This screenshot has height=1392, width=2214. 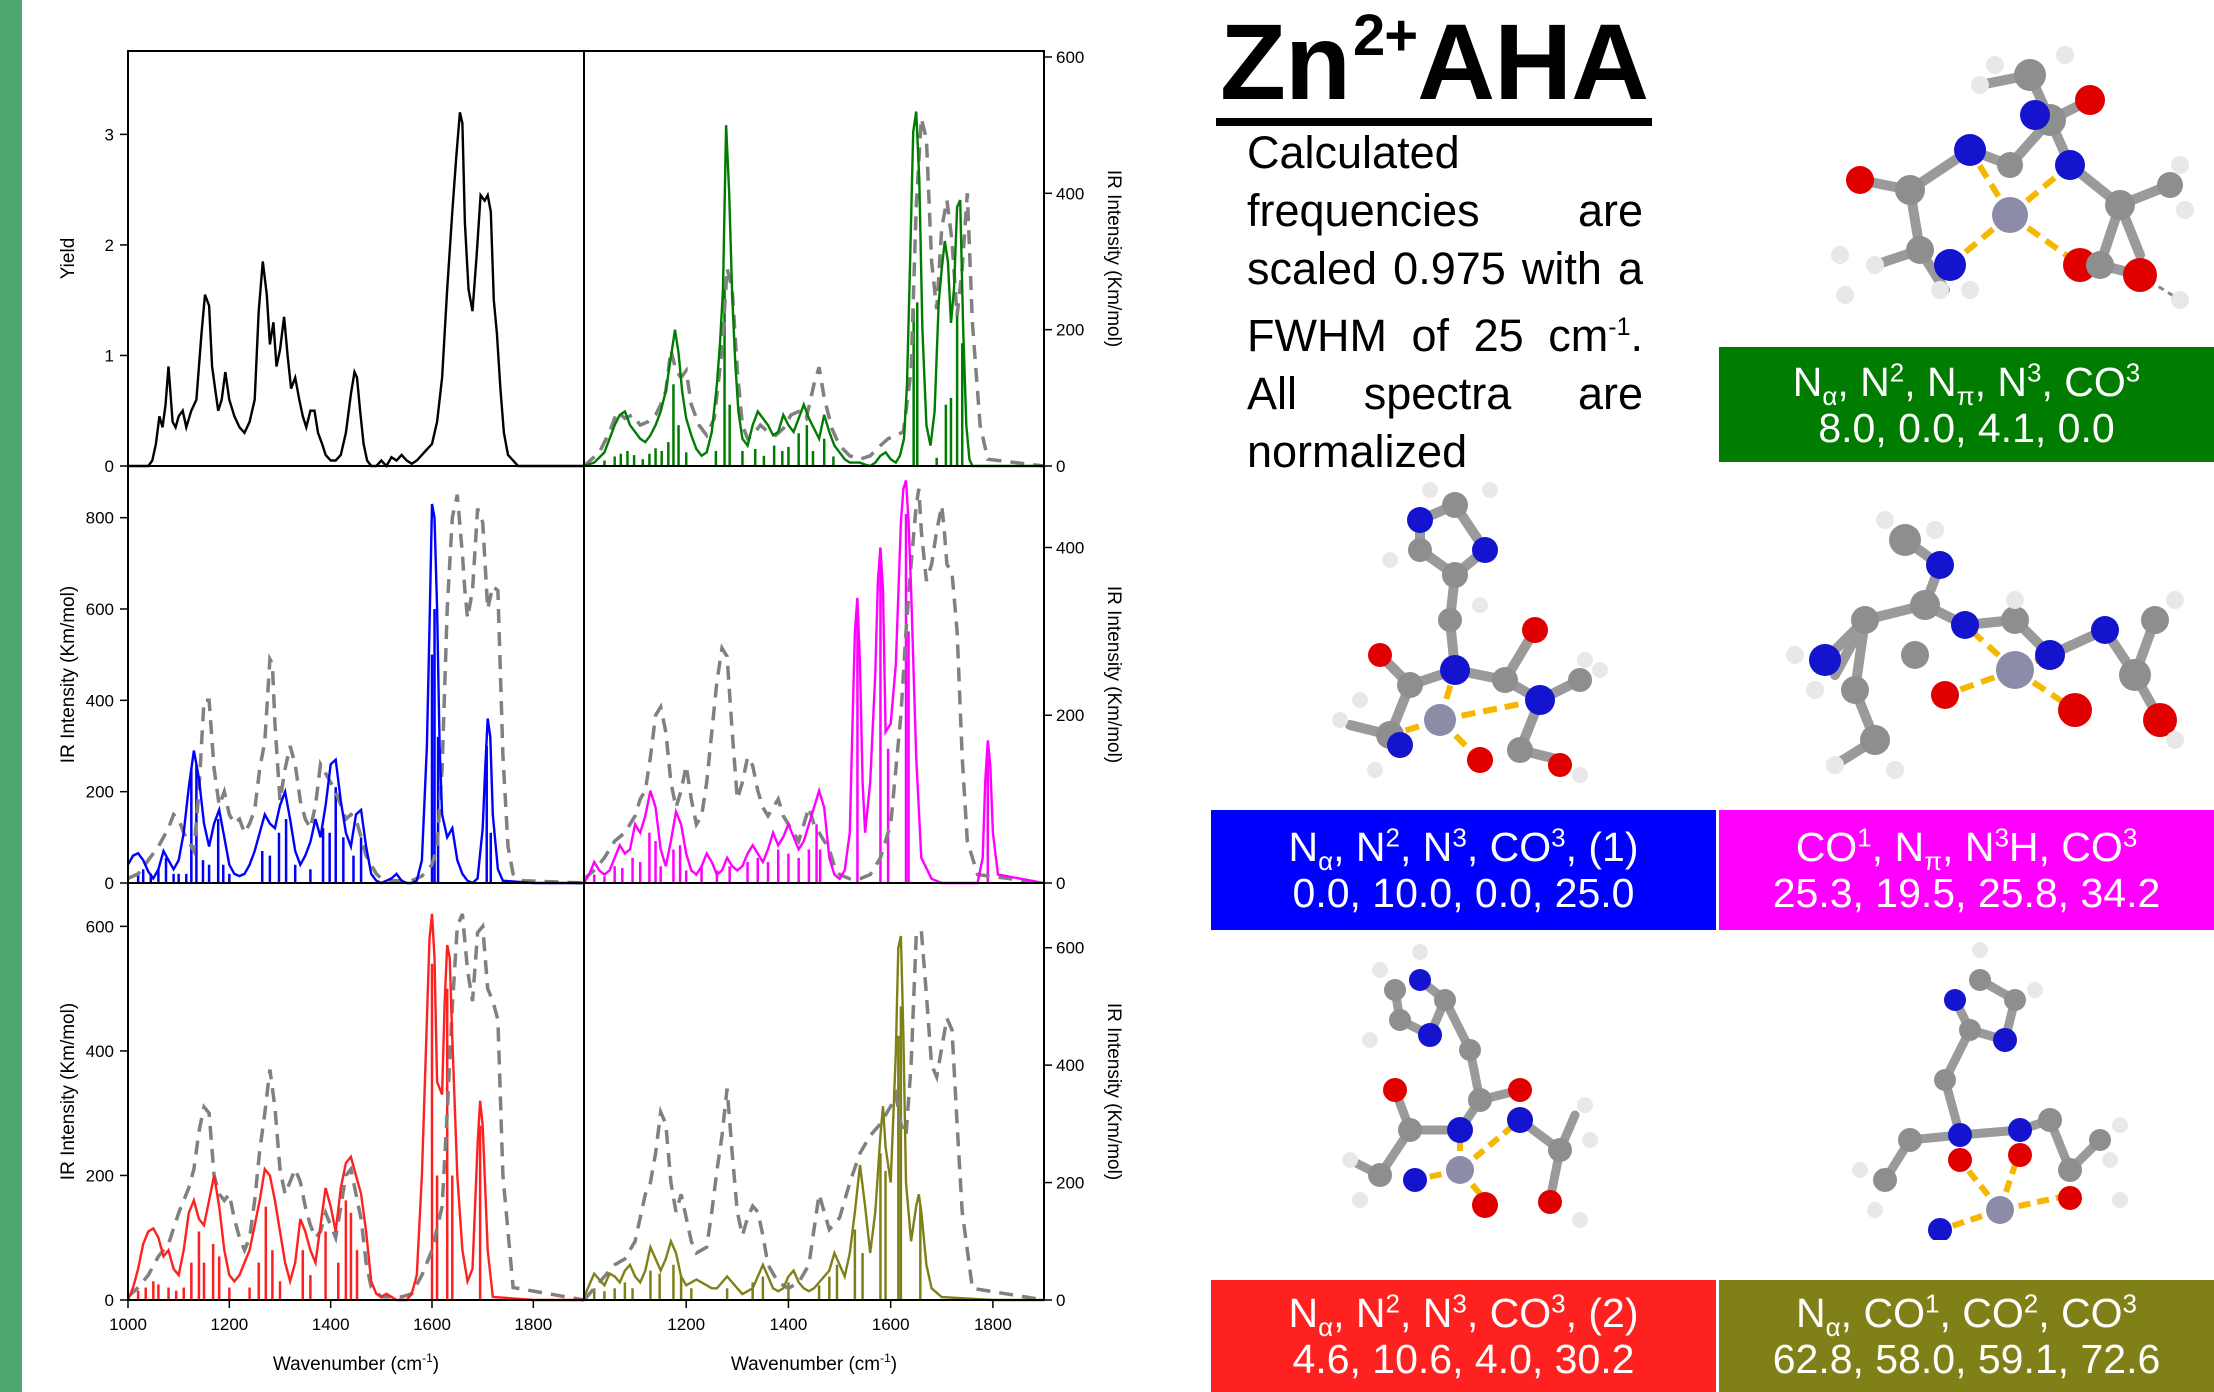 I want to click on ytick-label-blue: 400, so click(x=100, y=700).